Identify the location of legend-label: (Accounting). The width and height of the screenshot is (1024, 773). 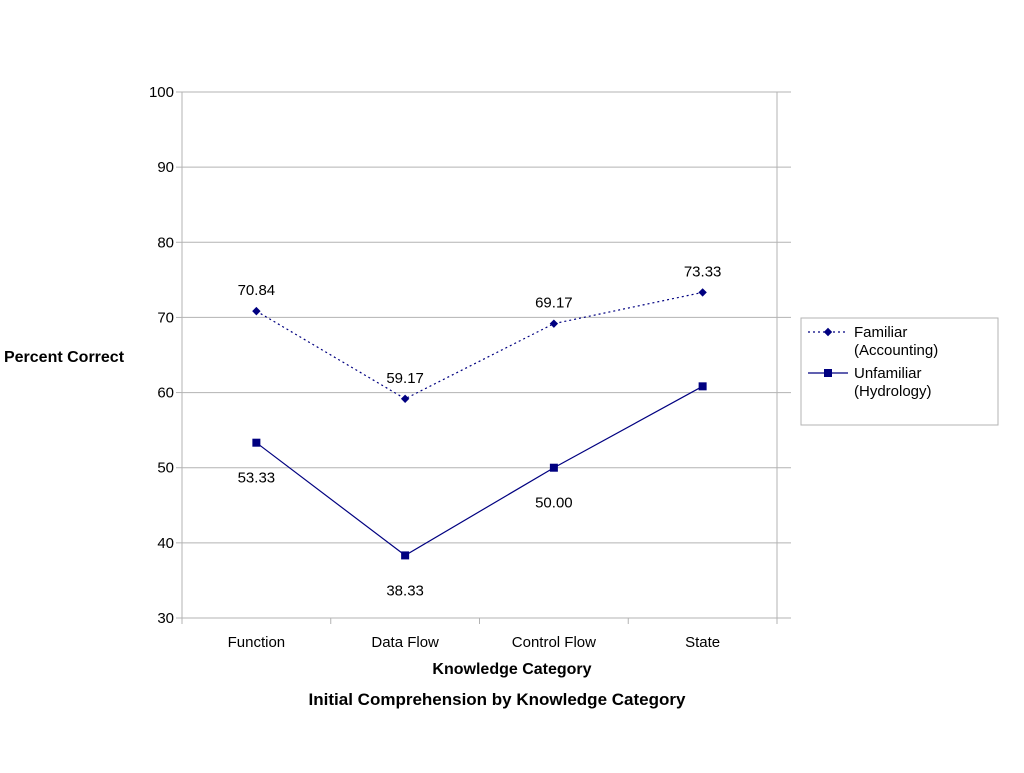
(896, 350).